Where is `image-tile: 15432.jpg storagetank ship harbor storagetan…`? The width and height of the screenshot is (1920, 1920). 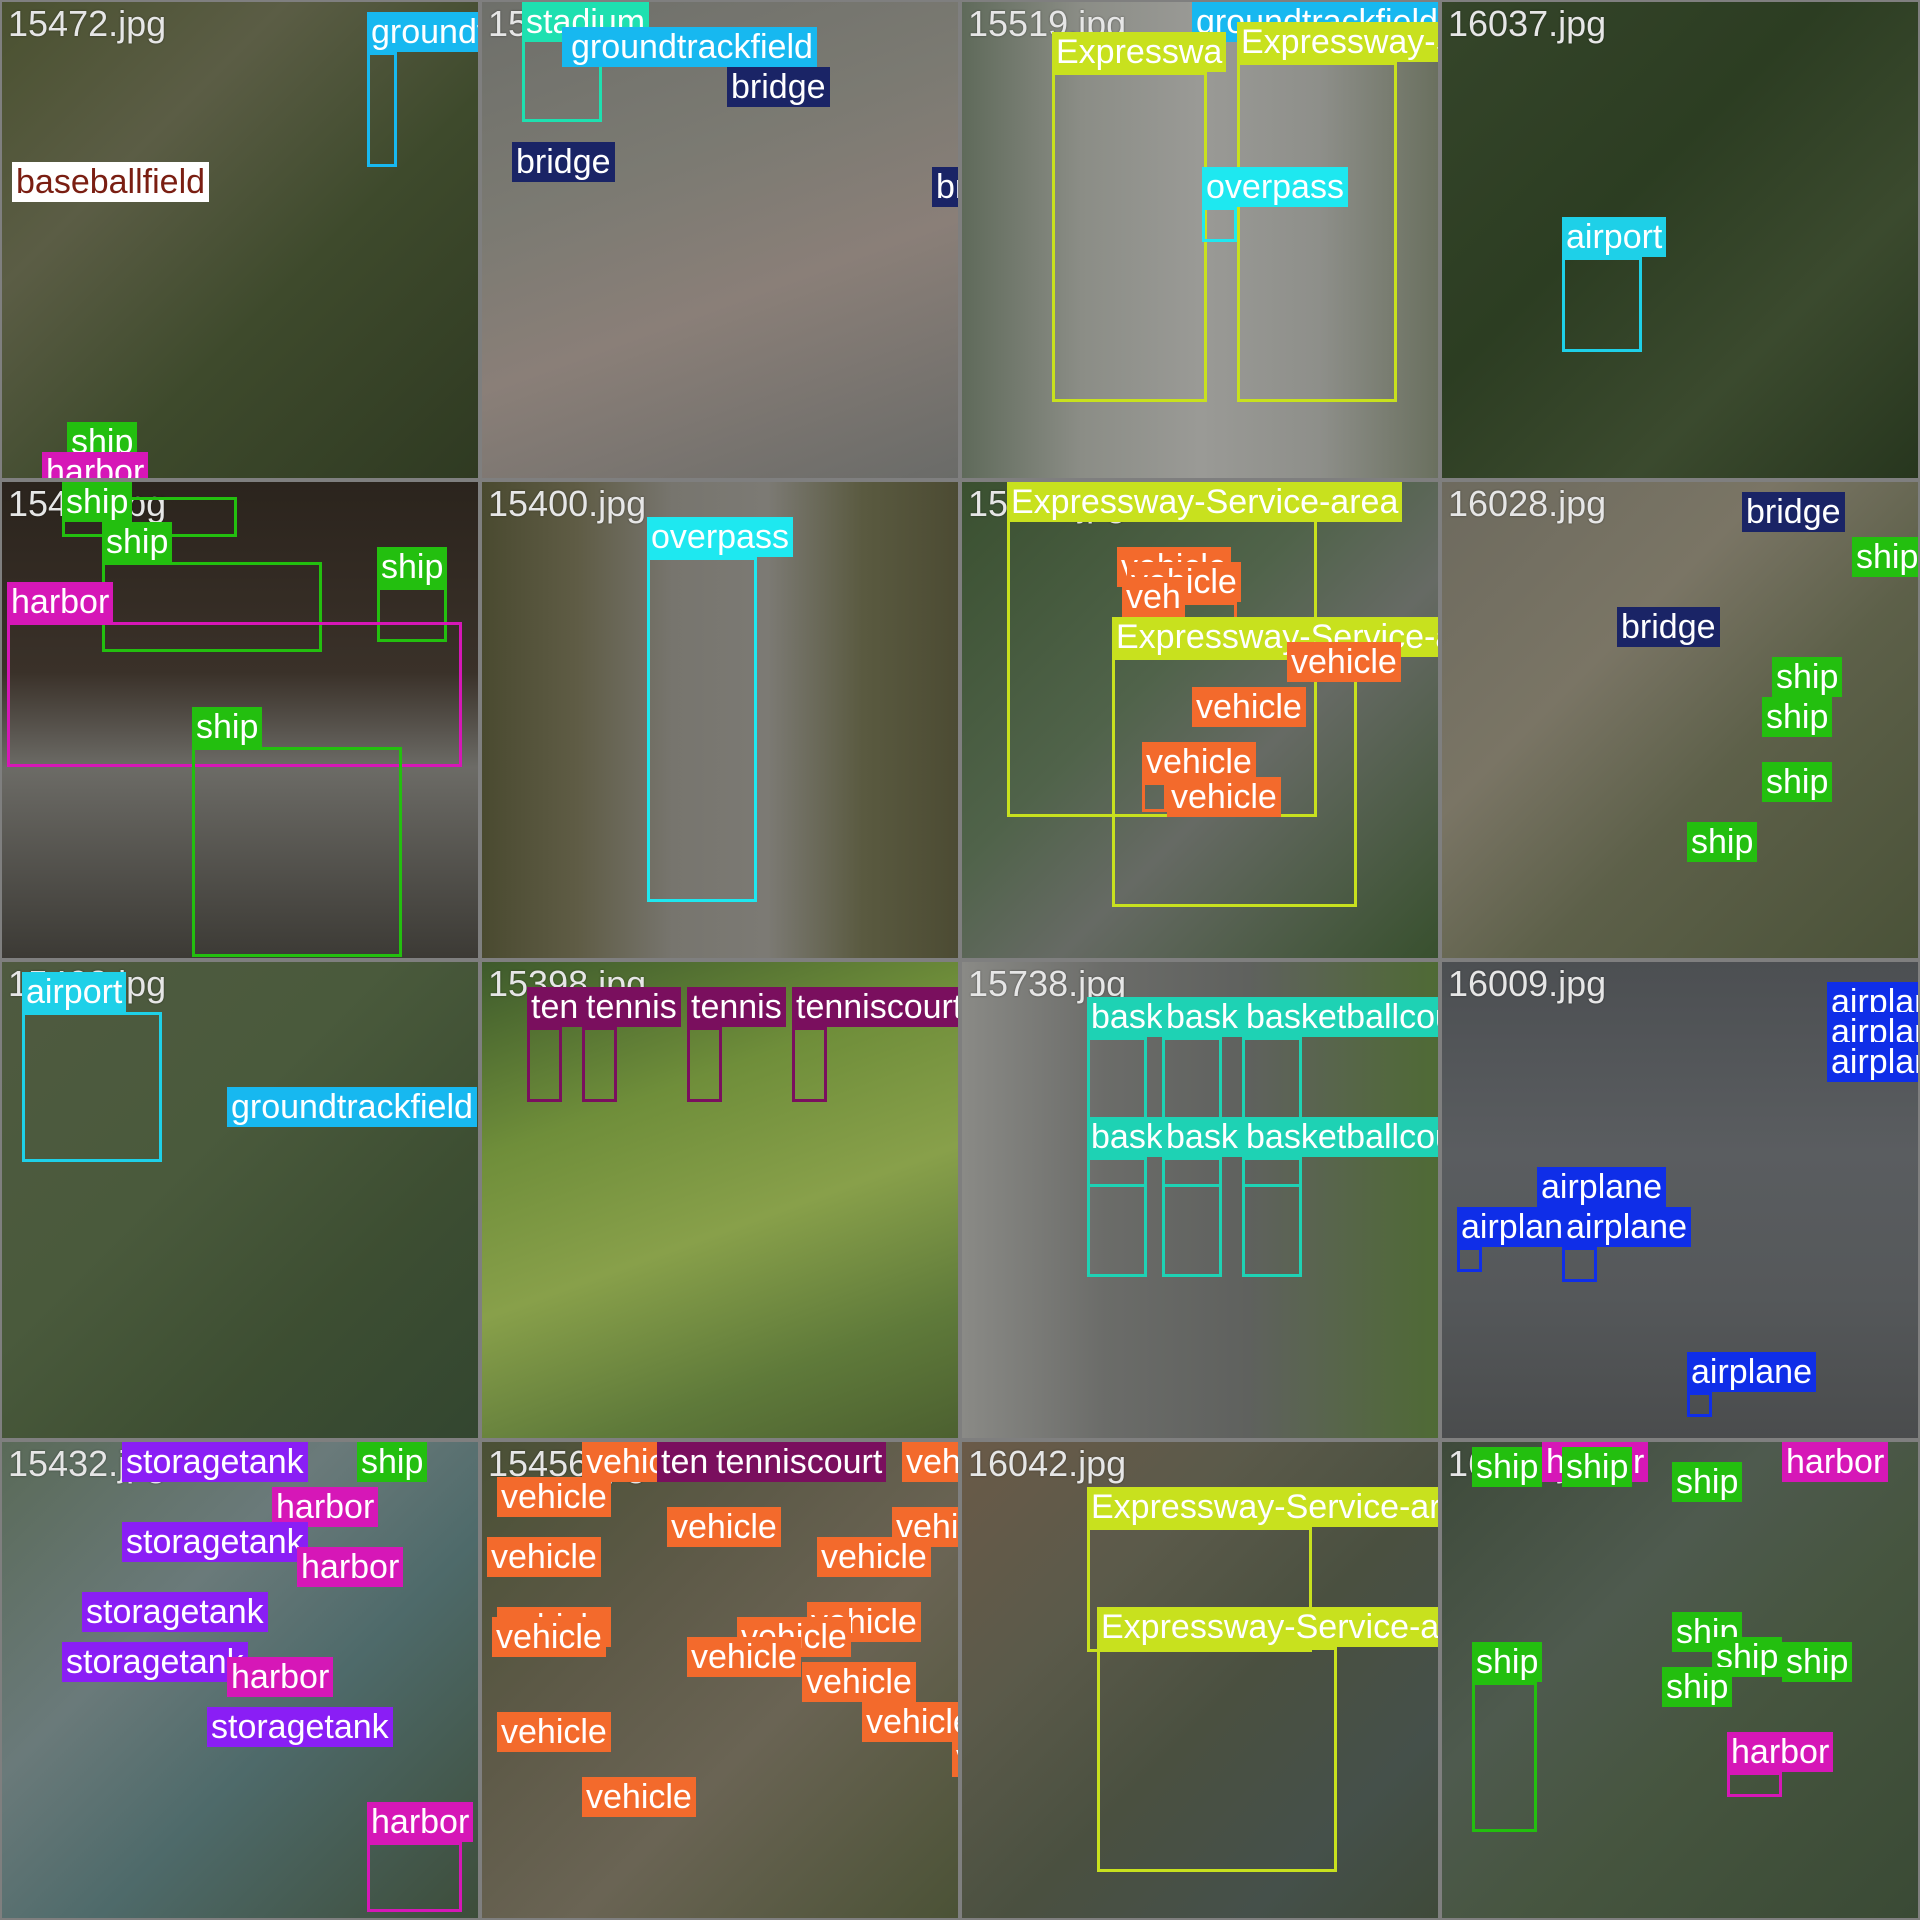
image-tile: 15432.jpg storagetank ship harbor storagetan… is located at coordinates (240, 1680).